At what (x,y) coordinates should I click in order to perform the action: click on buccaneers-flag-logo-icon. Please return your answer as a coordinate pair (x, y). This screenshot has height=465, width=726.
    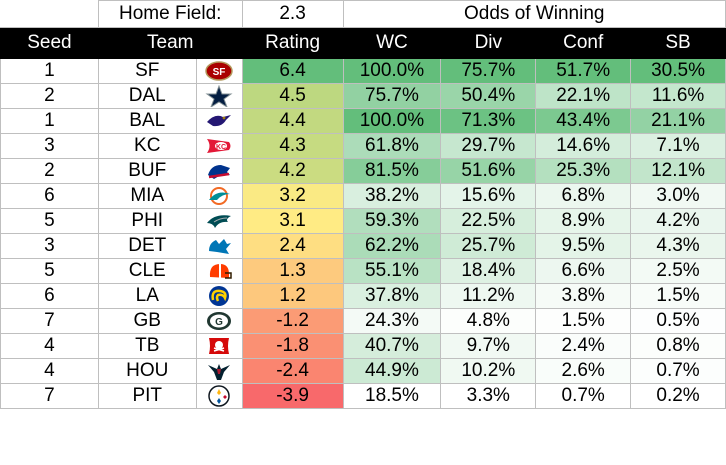
    Looking at the image, I should click on (219, 346).